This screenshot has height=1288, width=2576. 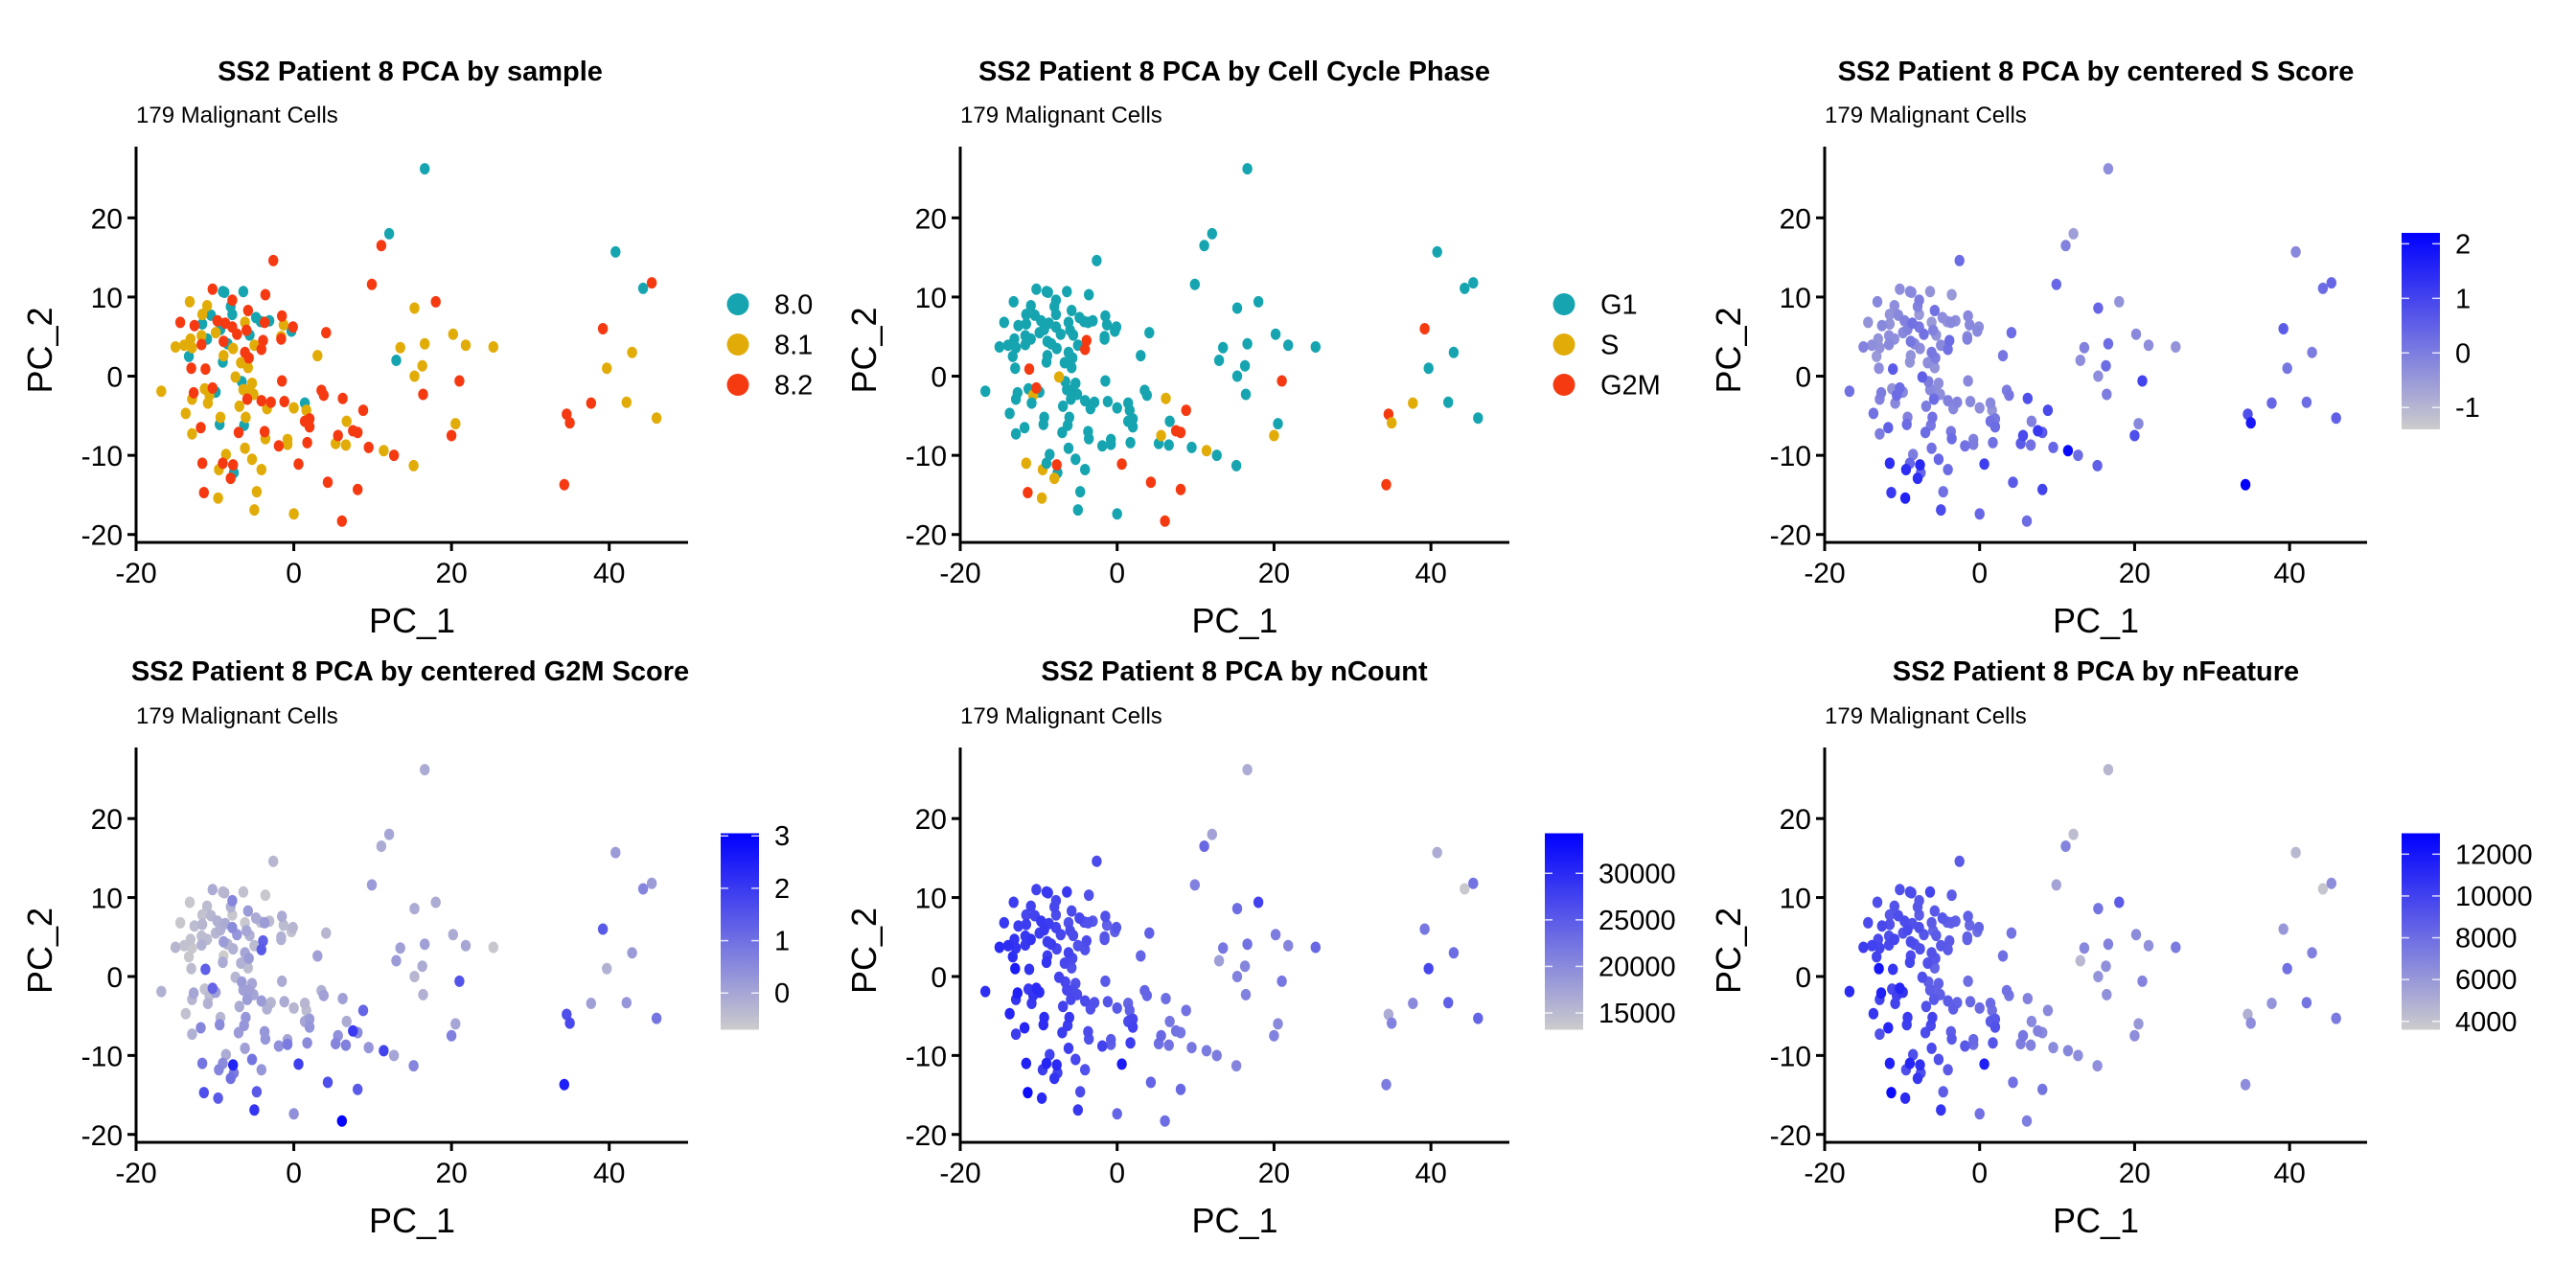 What do you see at coordinates (2486, 1023) in the screenshot?
I see `colorbar-label: 4000` at bounding box center [2486, 1023].